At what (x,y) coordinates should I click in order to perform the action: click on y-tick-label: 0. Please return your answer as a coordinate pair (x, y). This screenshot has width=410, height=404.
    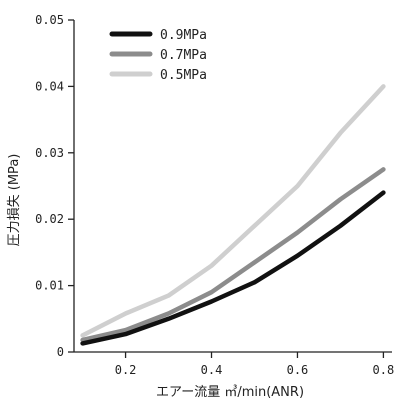
    Looking at the image, I should click on (60, 352).